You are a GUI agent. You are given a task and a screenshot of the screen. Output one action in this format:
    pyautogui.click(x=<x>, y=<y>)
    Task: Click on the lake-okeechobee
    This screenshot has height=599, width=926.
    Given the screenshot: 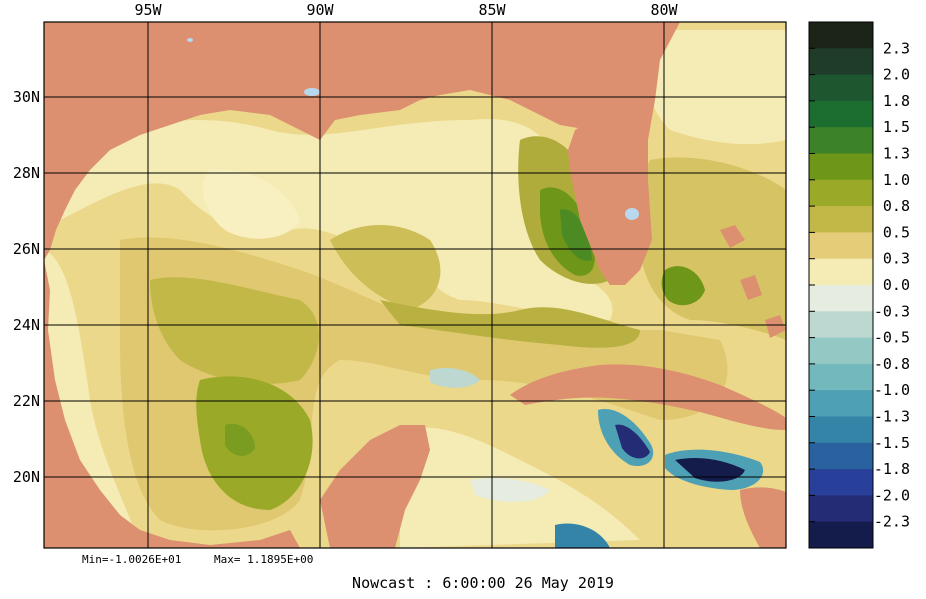 What is the action you would take?
    pyautogui.click(x=632, y=214)
    